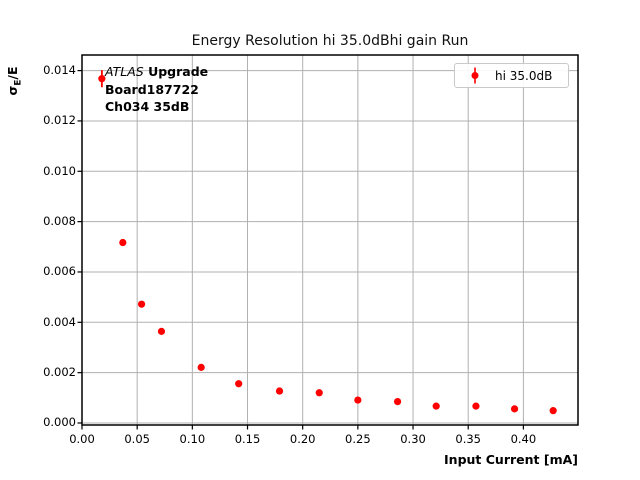 This screenshot has width=640, height=480. I want to click on x-tick-label: 0.30, so click(413, 439).